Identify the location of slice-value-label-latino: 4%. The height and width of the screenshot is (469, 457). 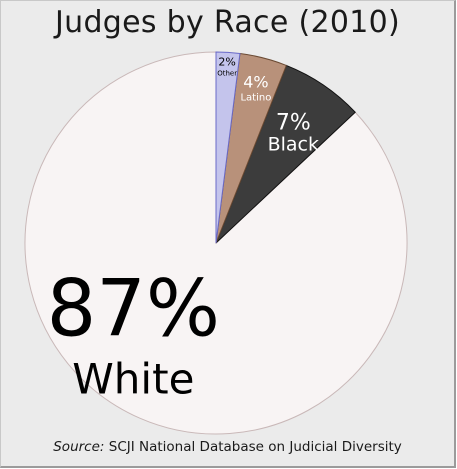
(255, 82).